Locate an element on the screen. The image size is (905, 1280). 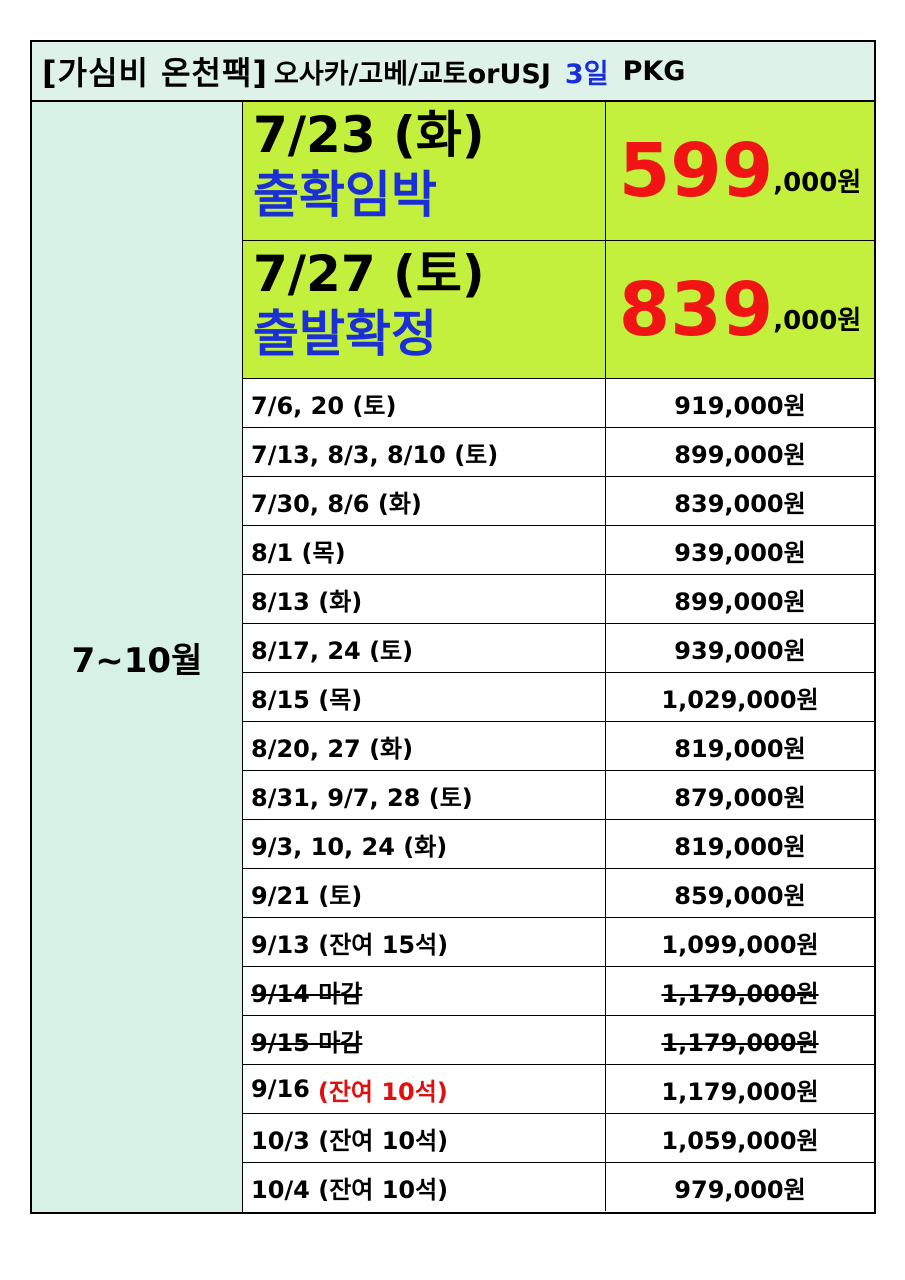
month-label: 7~10월 is located at coordinates (137, 660).